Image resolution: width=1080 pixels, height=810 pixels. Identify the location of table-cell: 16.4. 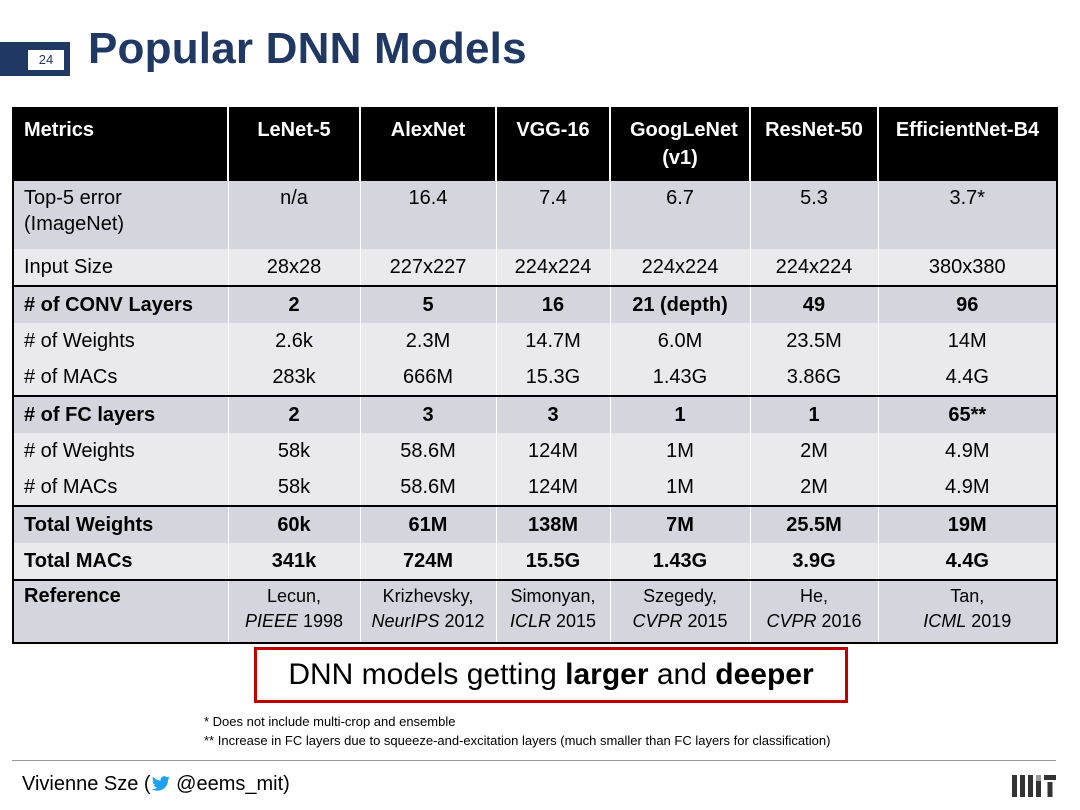
(427, 214).